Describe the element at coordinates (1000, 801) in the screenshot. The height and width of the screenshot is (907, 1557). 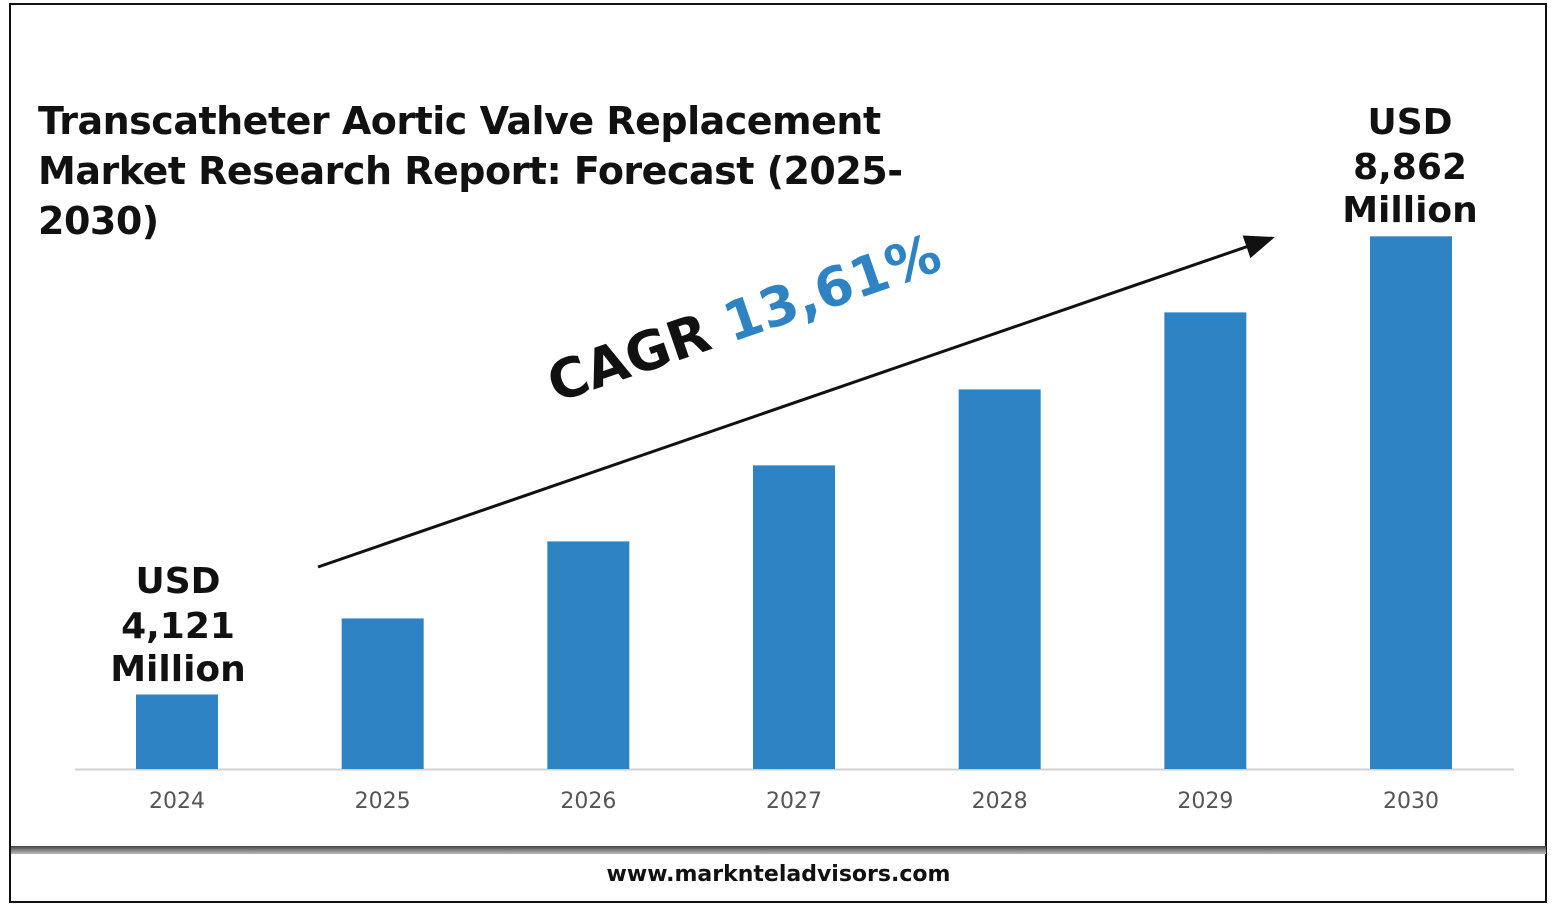
I see `x-tick-label: 2028` at that location.